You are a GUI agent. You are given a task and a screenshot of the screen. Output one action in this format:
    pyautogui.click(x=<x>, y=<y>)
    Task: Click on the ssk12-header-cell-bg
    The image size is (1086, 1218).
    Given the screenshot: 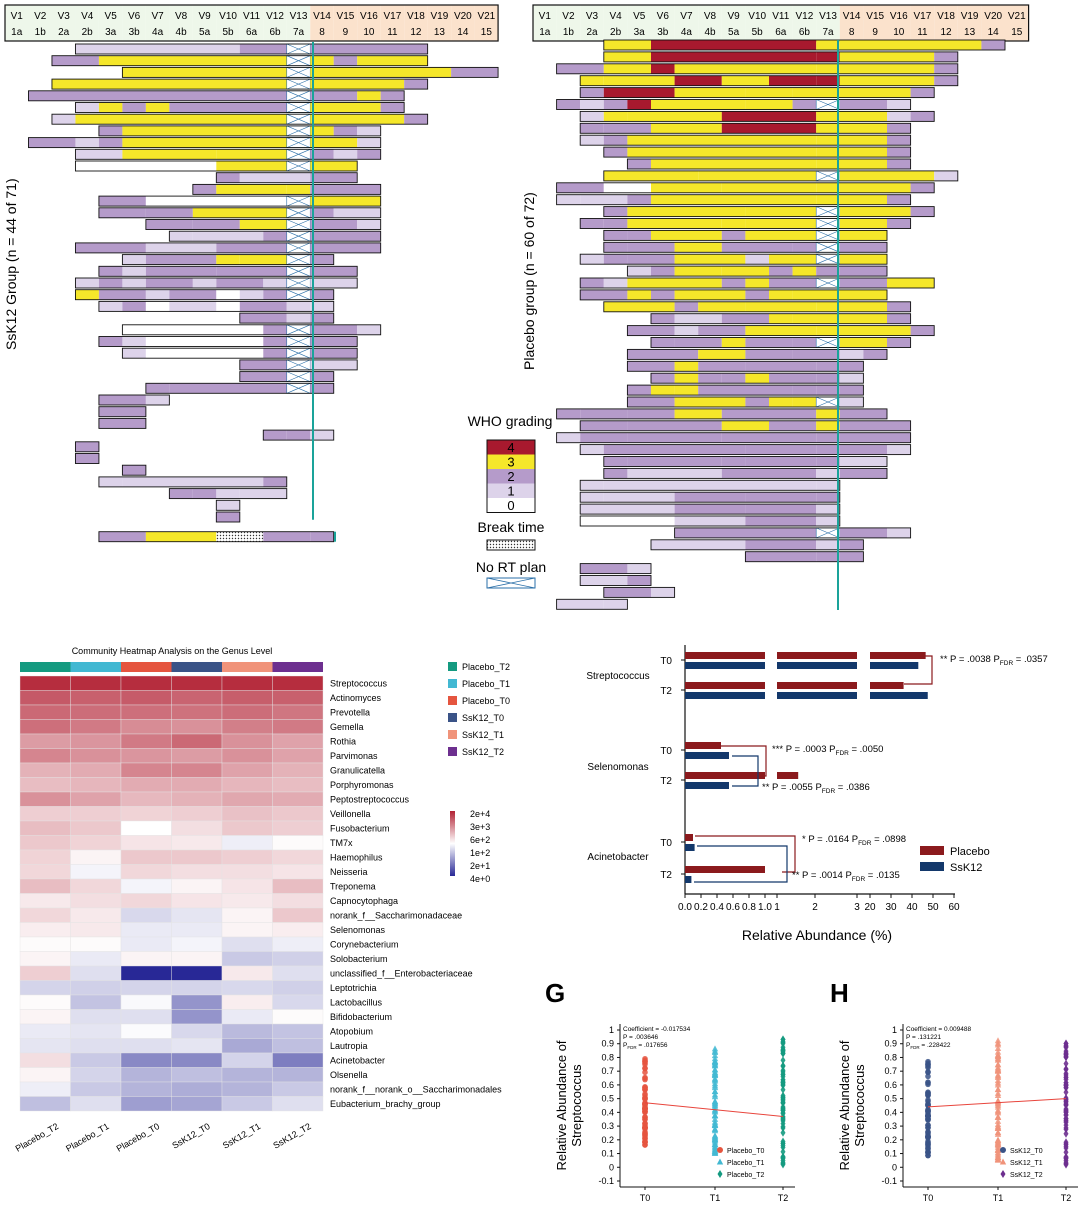 What is the action you would take?
    pyautogui.click(x=463, y=23)
    